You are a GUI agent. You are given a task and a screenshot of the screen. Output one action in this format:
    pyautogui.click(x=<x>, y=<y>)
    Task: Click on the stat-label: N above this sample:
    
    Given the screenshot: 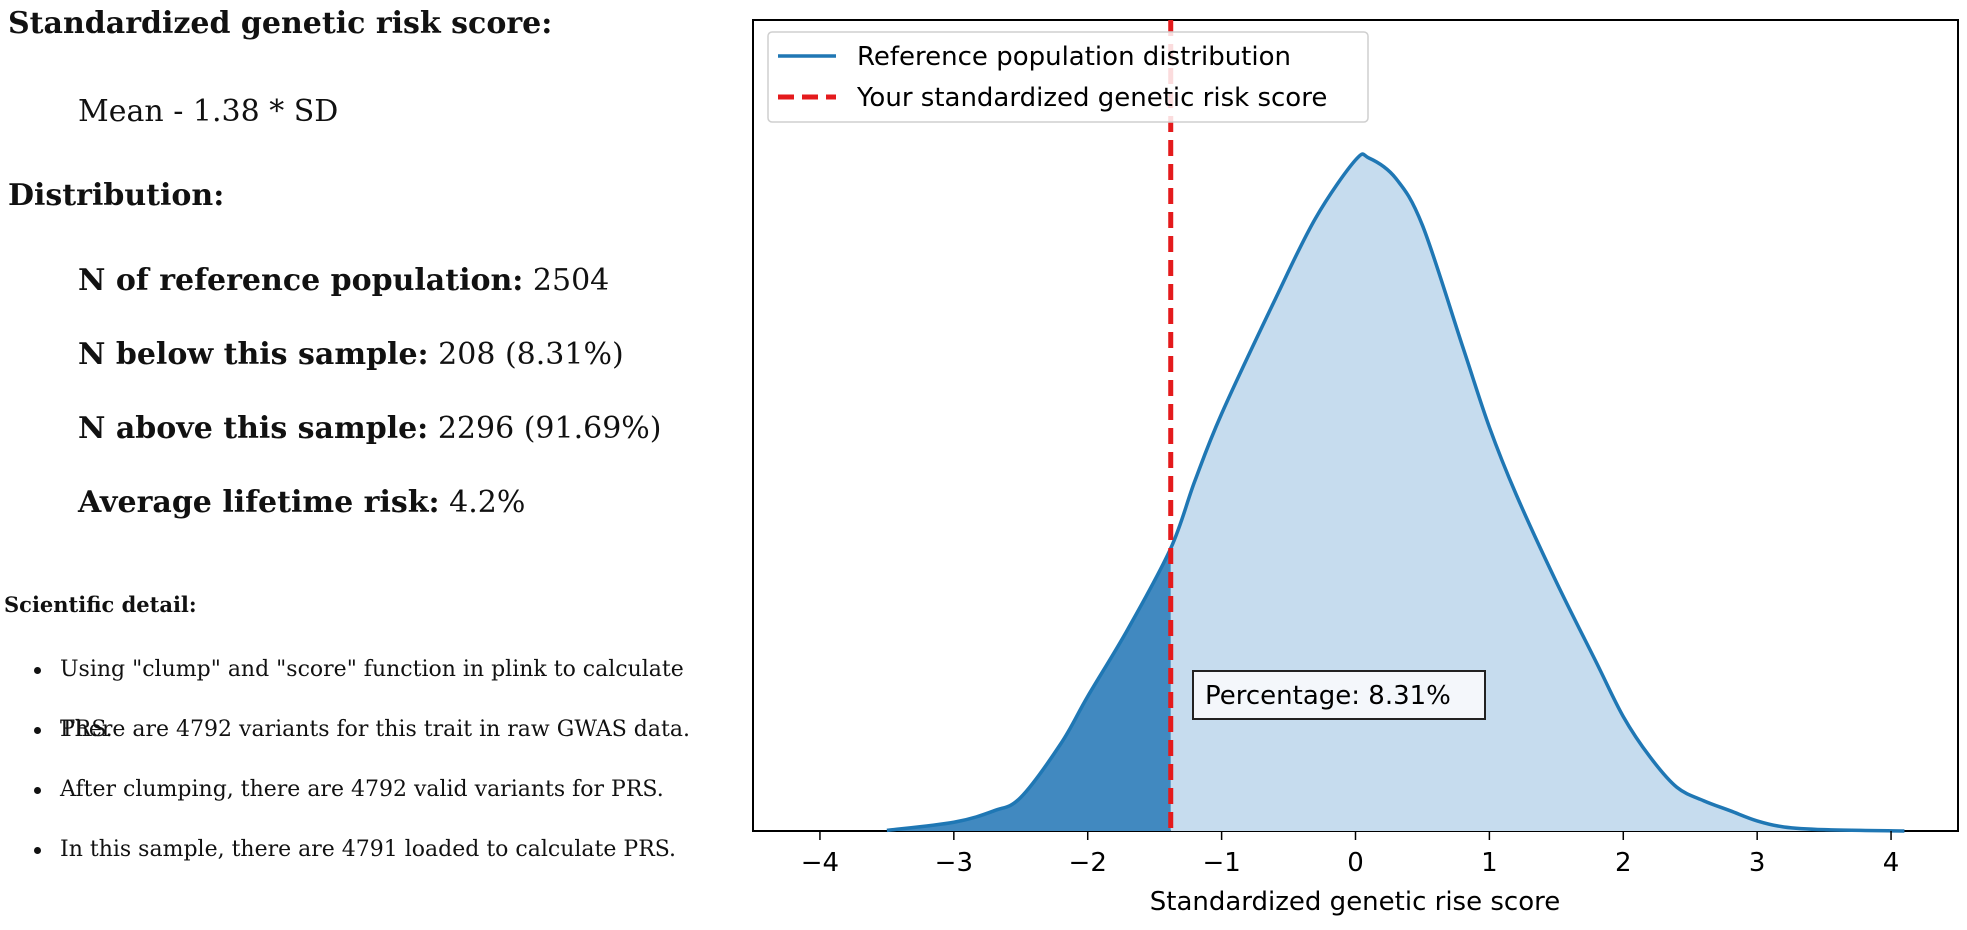 What is the action you would take?
    pyautogui.click(x=253, y=428)
    